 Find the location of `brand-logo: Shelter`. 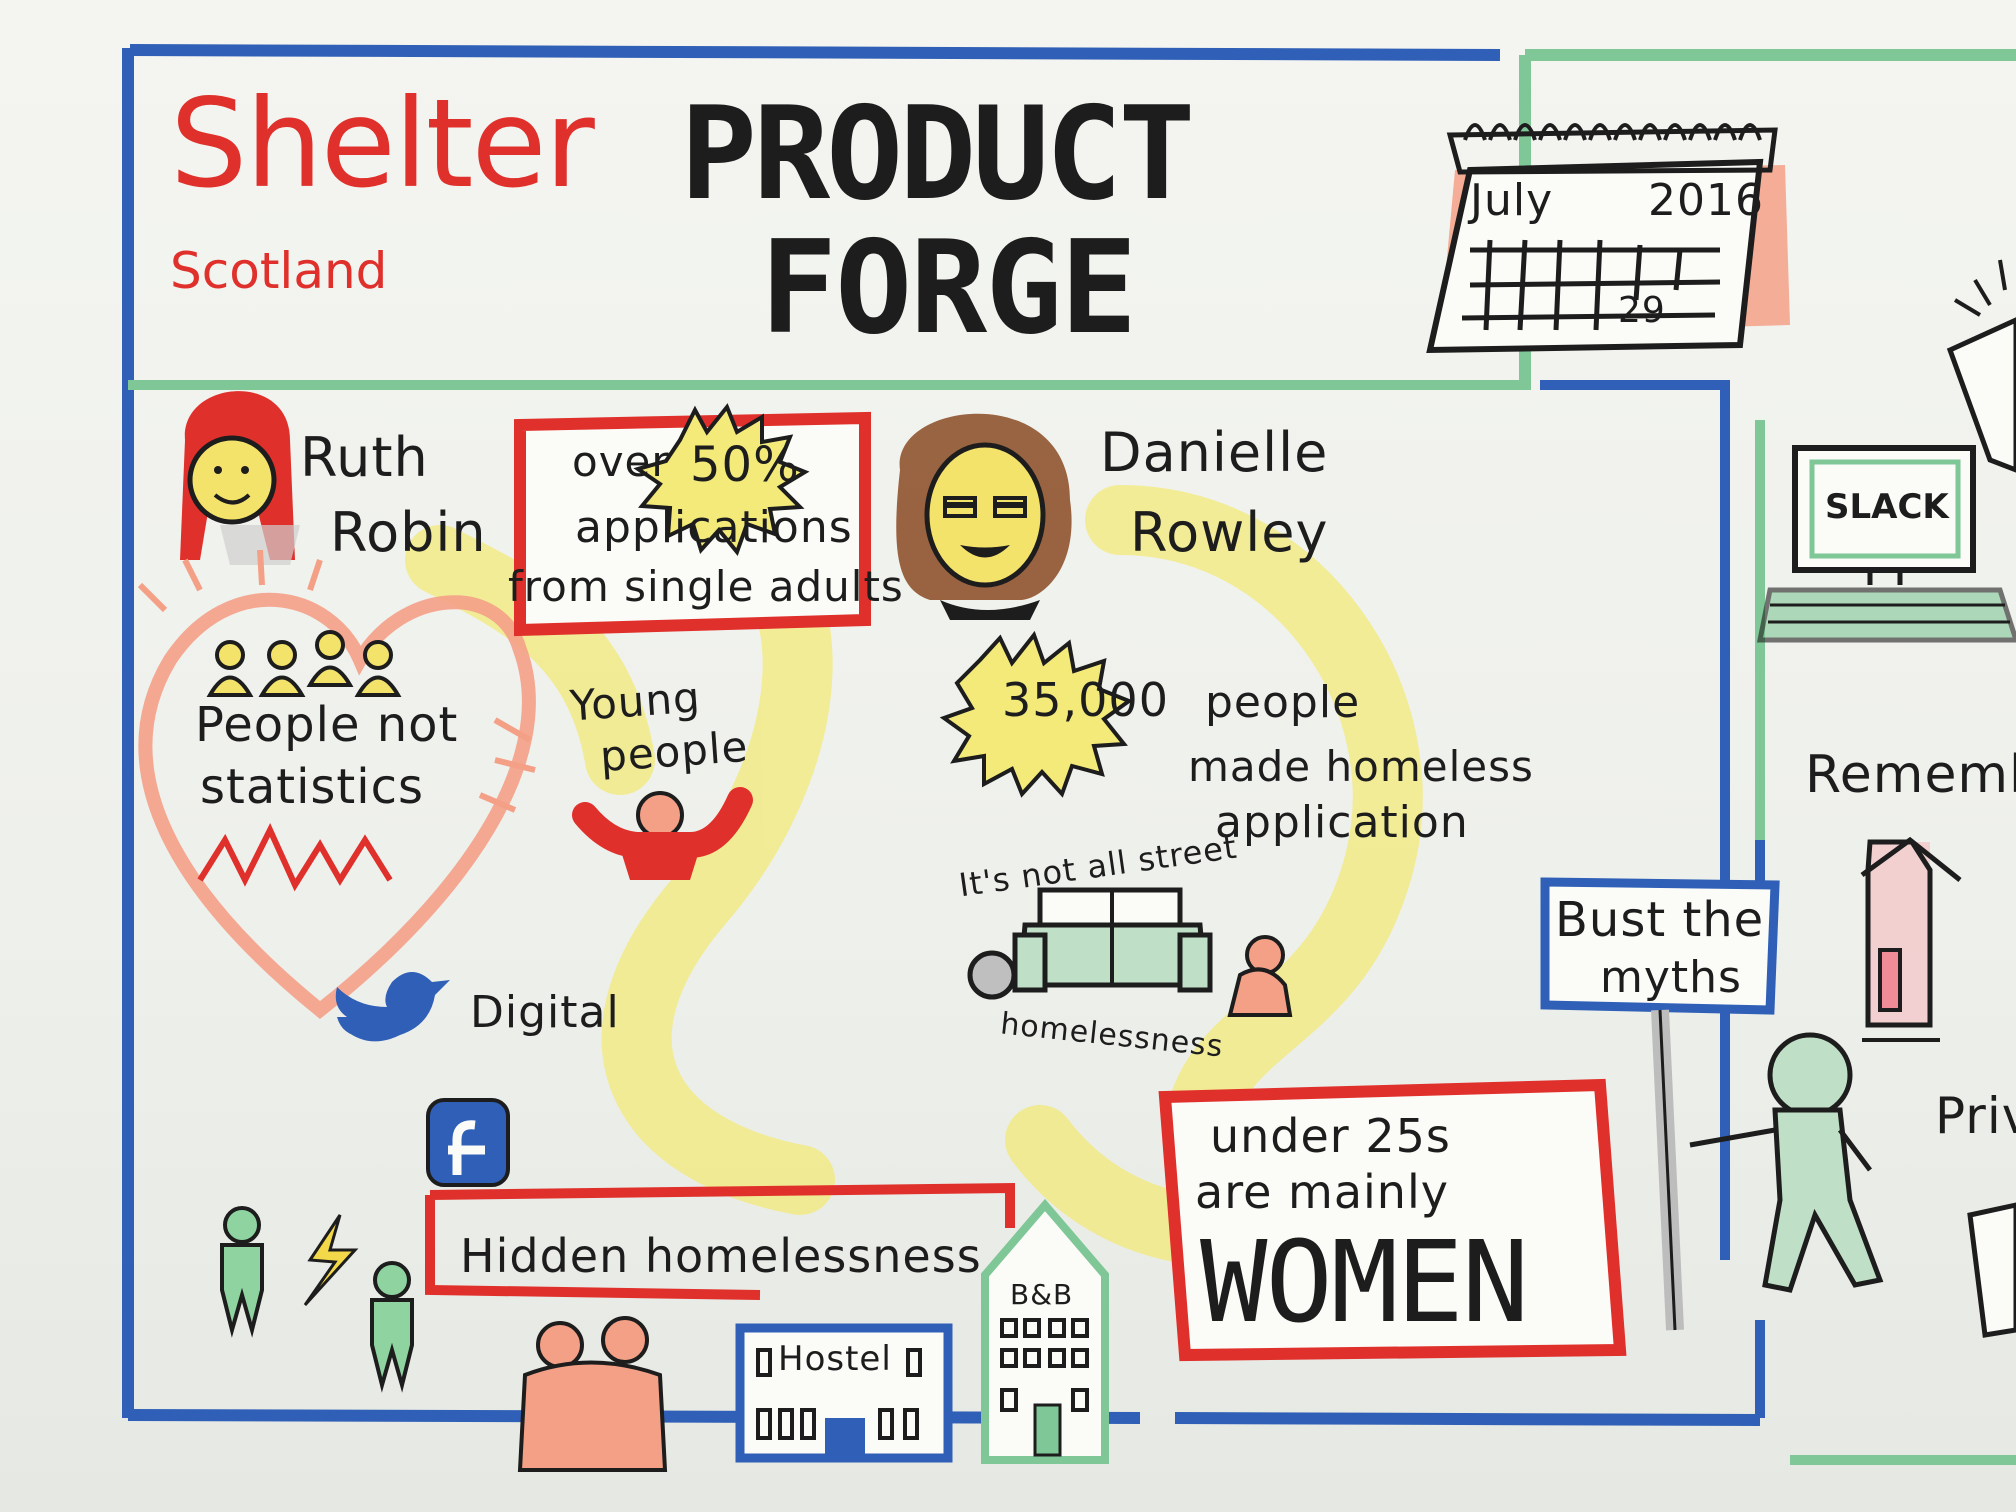

brand-logo: Shelter is located at coordinates (382, 144).